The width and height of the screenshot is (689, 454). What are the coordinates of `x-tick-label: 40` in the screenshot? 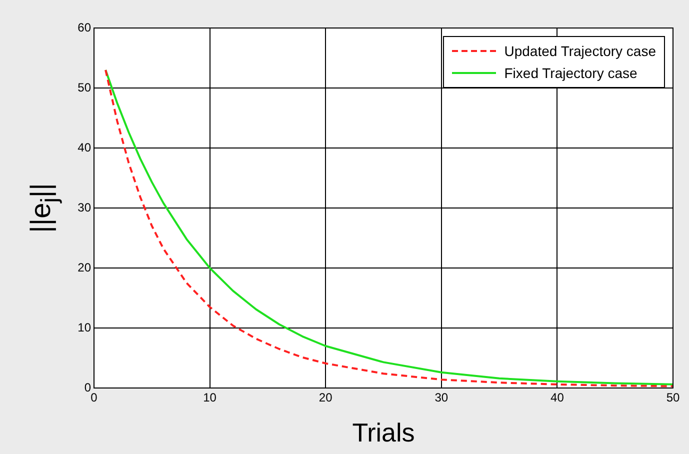 It's located at (557, 397).